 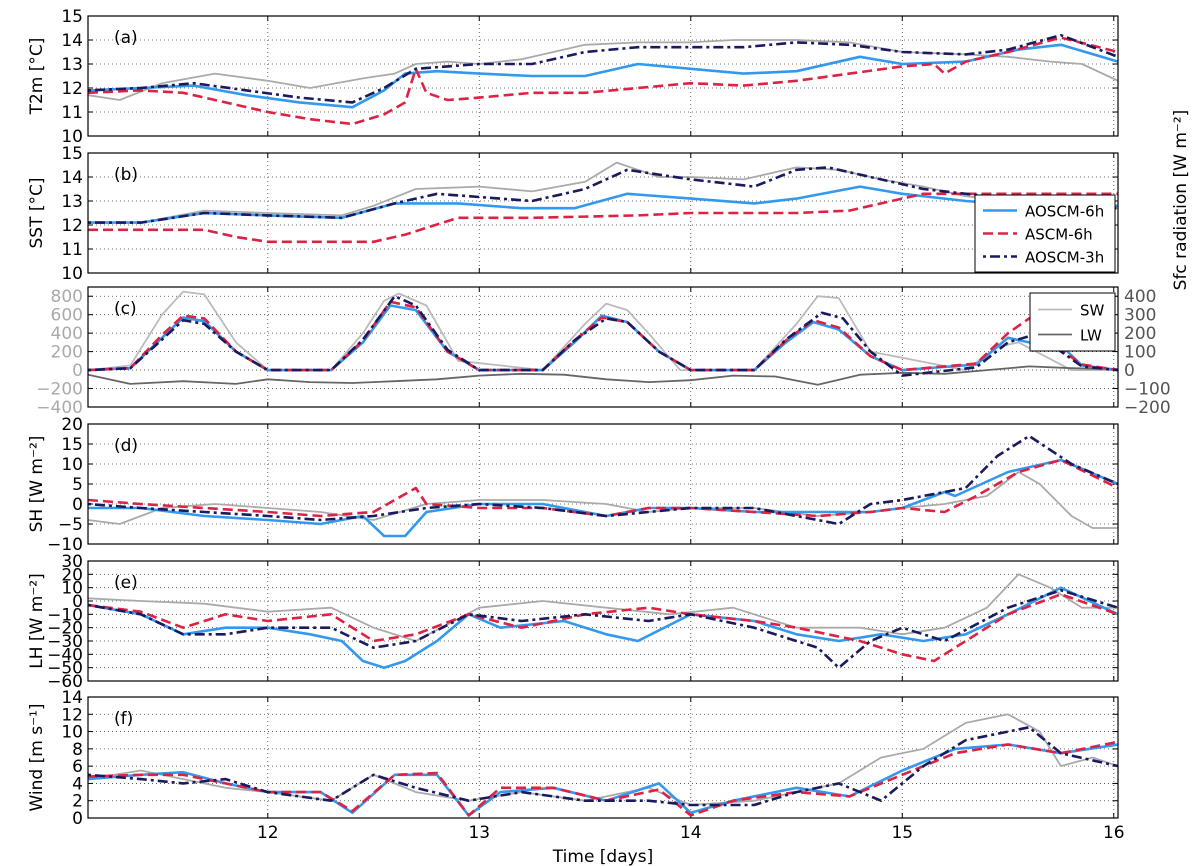 What do you see at coordinates (37, 757) in the screenshot?
I see `y-axis-label: Wind [m s⁻¹]` at bounding box center [37, 757].